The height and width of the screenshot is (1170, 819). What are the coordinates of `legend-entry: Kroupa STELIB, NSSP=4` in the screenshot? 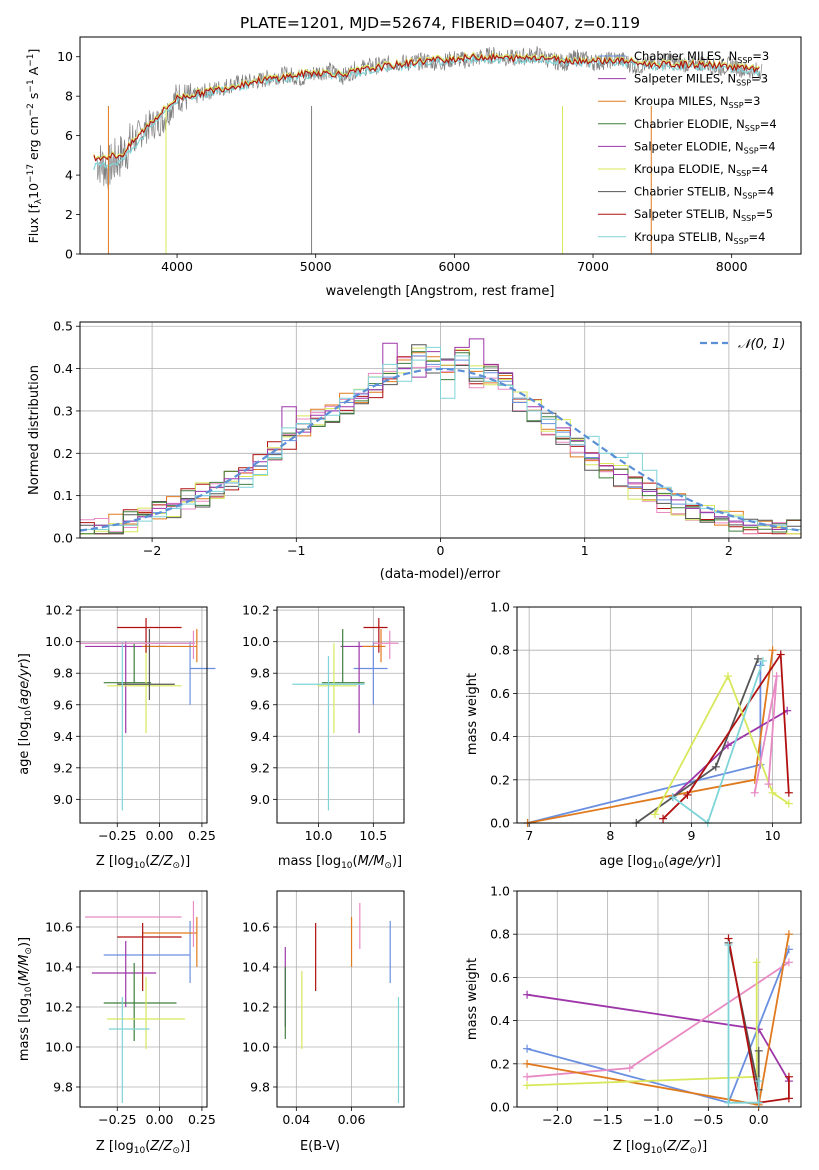 It's located at (699, 238).